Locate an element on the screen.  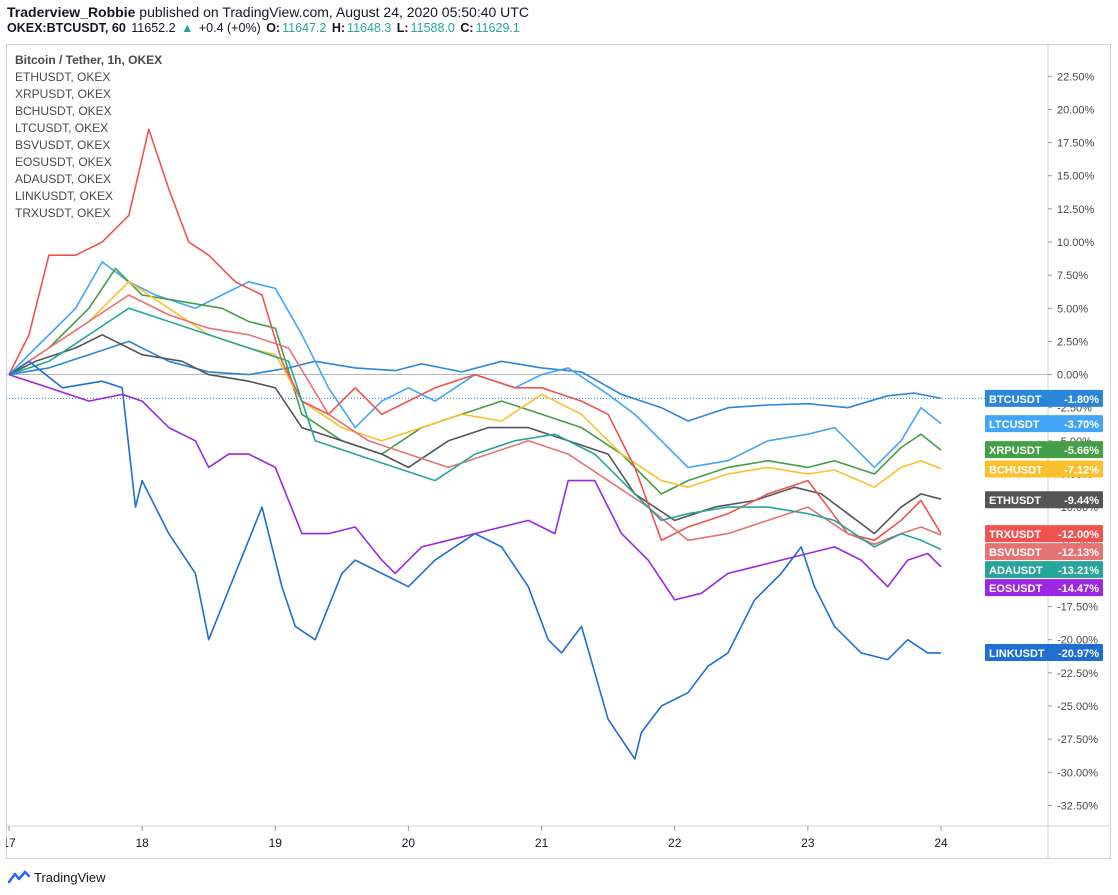
high-label: H: is located at coordinates (338, 28).